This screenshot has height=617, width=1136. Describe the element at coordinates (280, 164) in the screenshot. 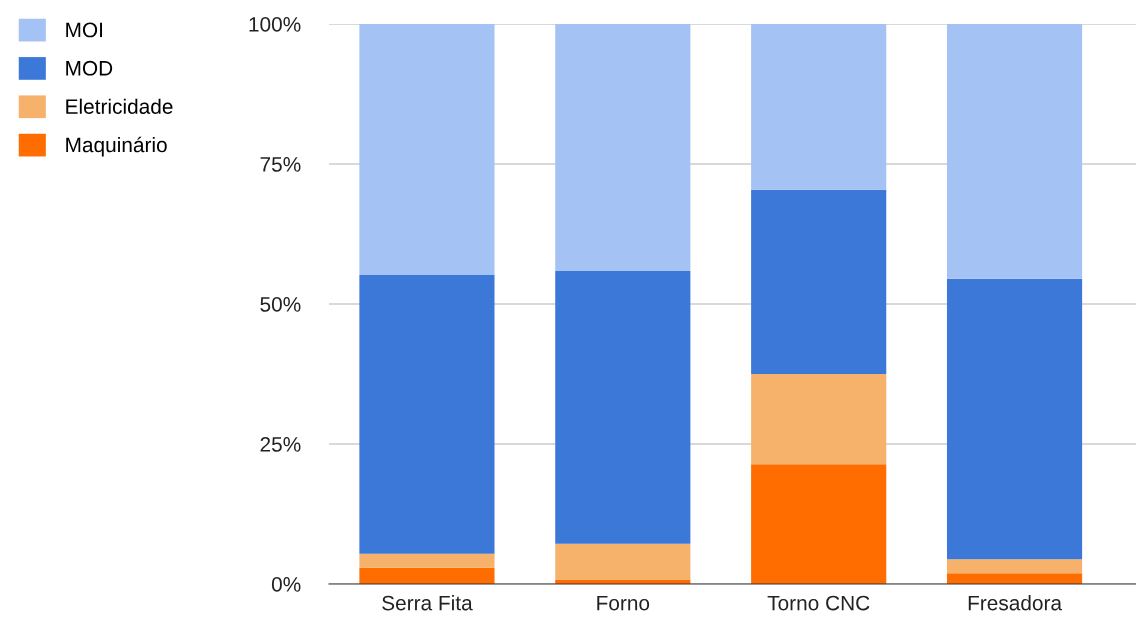

I see `y-tick-label: 75%` at that location.